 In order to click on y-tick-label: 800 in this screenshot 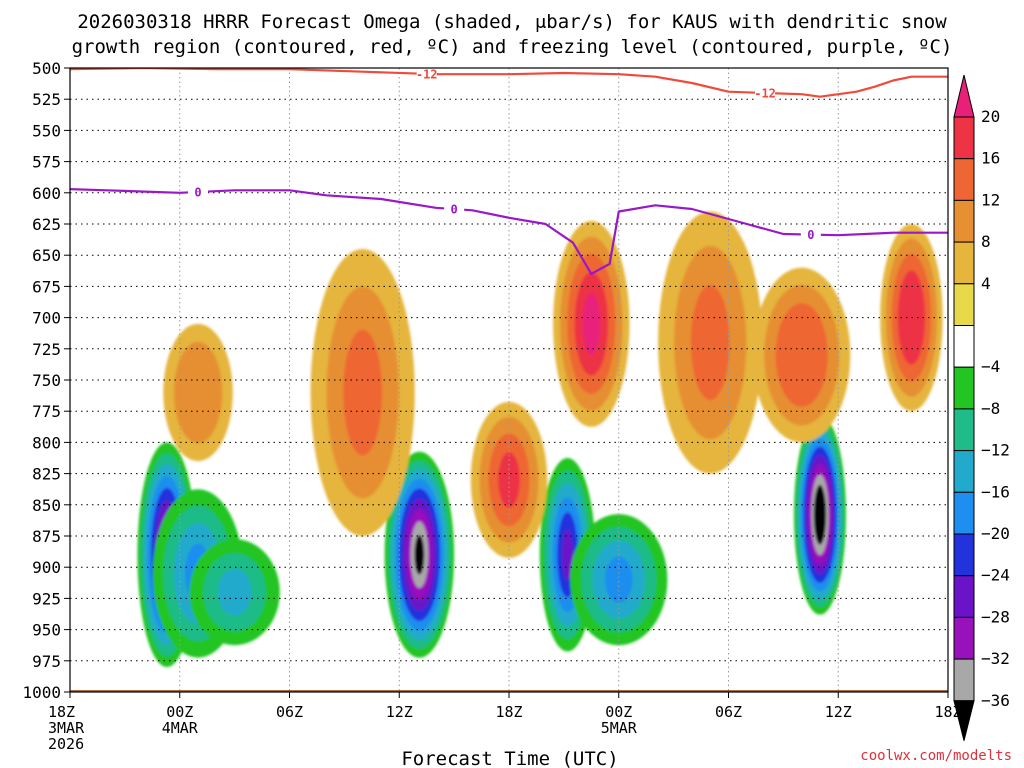, I will do `click(46, 442)`.